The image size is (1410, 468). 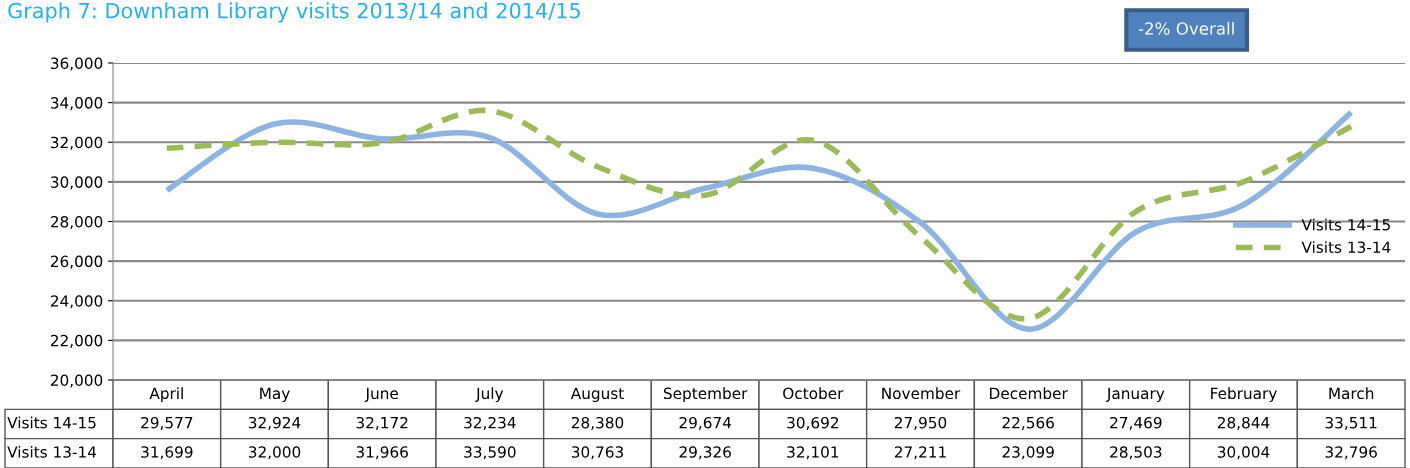 What do you see at coordinates (1243, 423) in the screenshot?
I see `data-label: 28,844` at bounding box center [1243, 423].